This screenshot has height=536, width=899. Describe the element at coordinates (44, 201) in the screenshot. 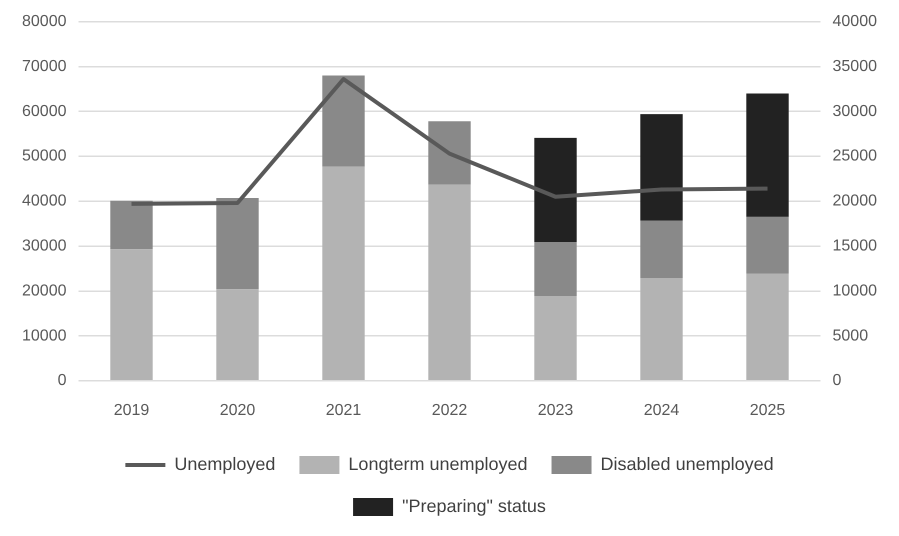

I see `y-tick-label: 40000` at that location.